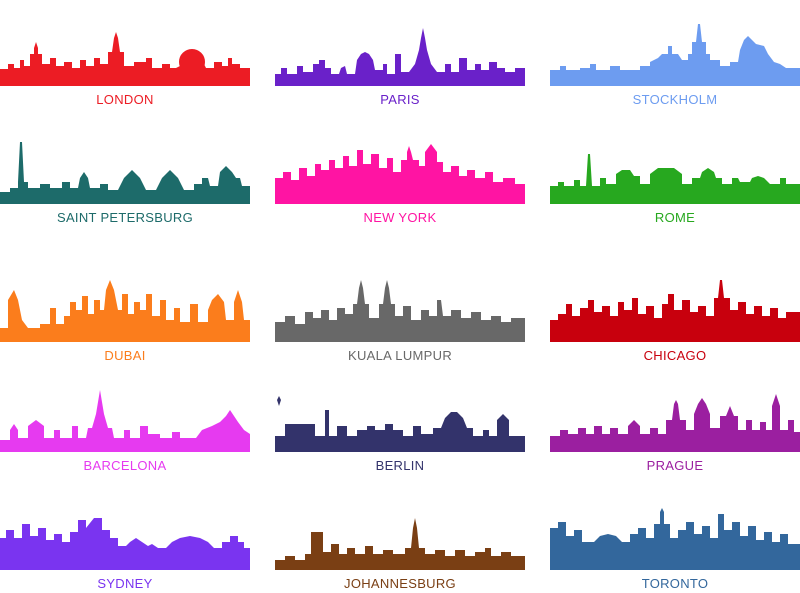 This screenshot has width=800, height=593. What do you see at coordinates (400, 174) in the screenshot?
I see `new-york-skyline-image` at bounding box center [400, 174].